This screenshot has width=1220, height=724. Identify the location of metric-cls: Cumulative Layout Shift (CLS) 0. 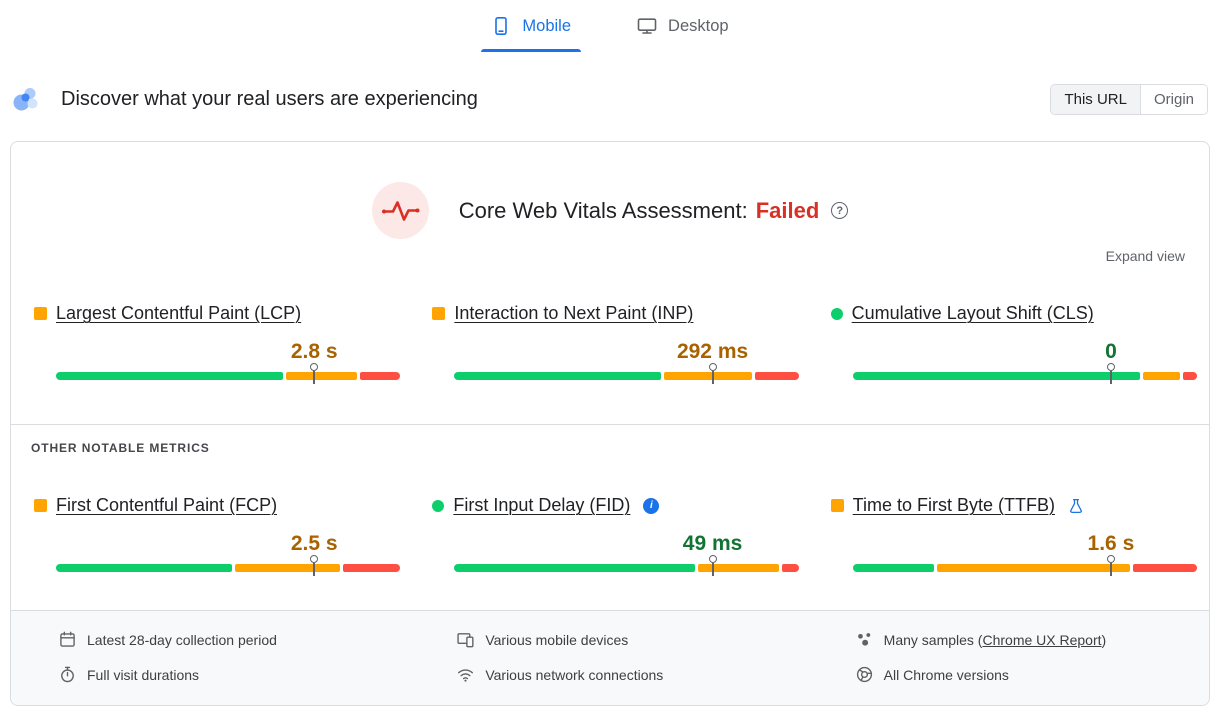
(1013, 343).